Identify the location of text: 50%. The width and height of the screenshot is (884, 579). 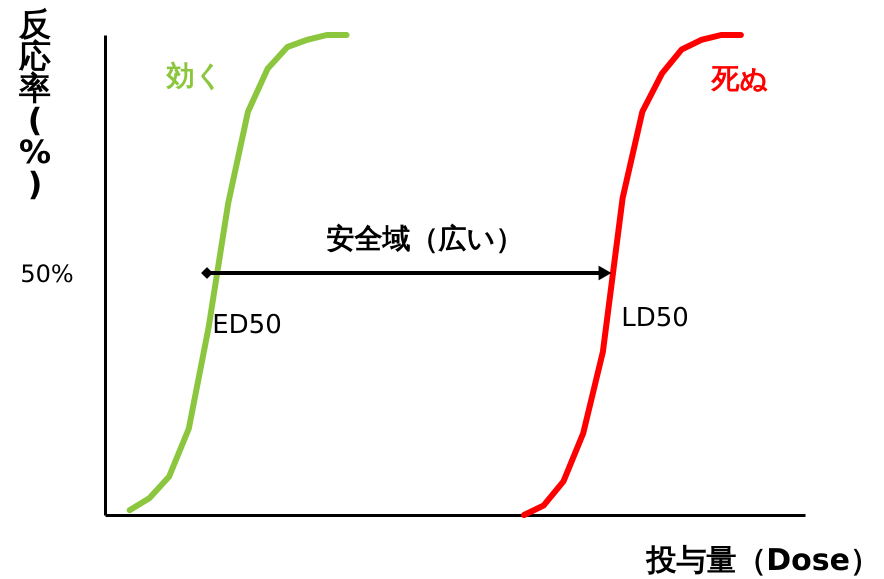
(47, 274).